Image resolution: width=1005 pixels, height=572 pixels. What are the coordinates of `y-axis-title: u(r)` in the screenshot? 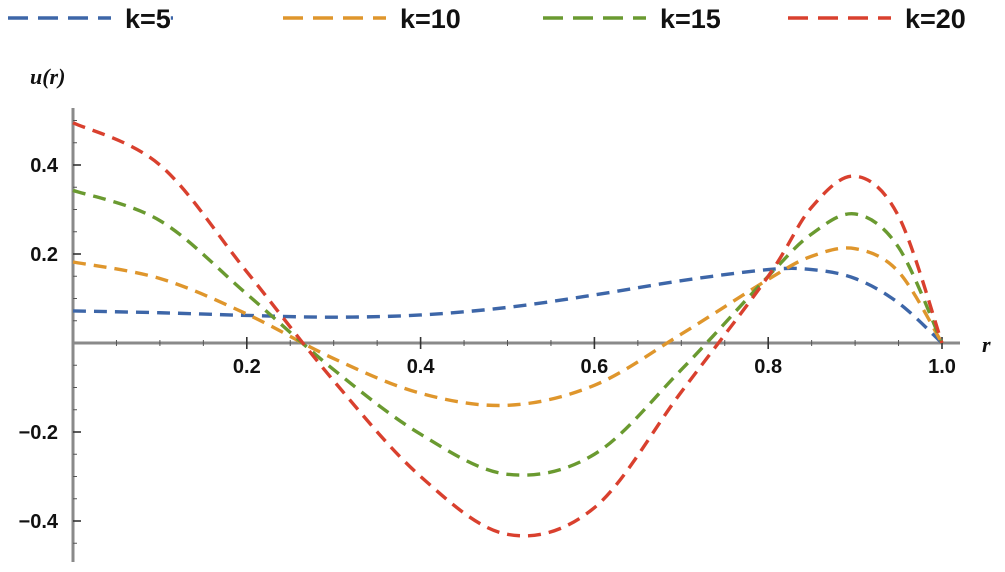 It's located at (47, 76).